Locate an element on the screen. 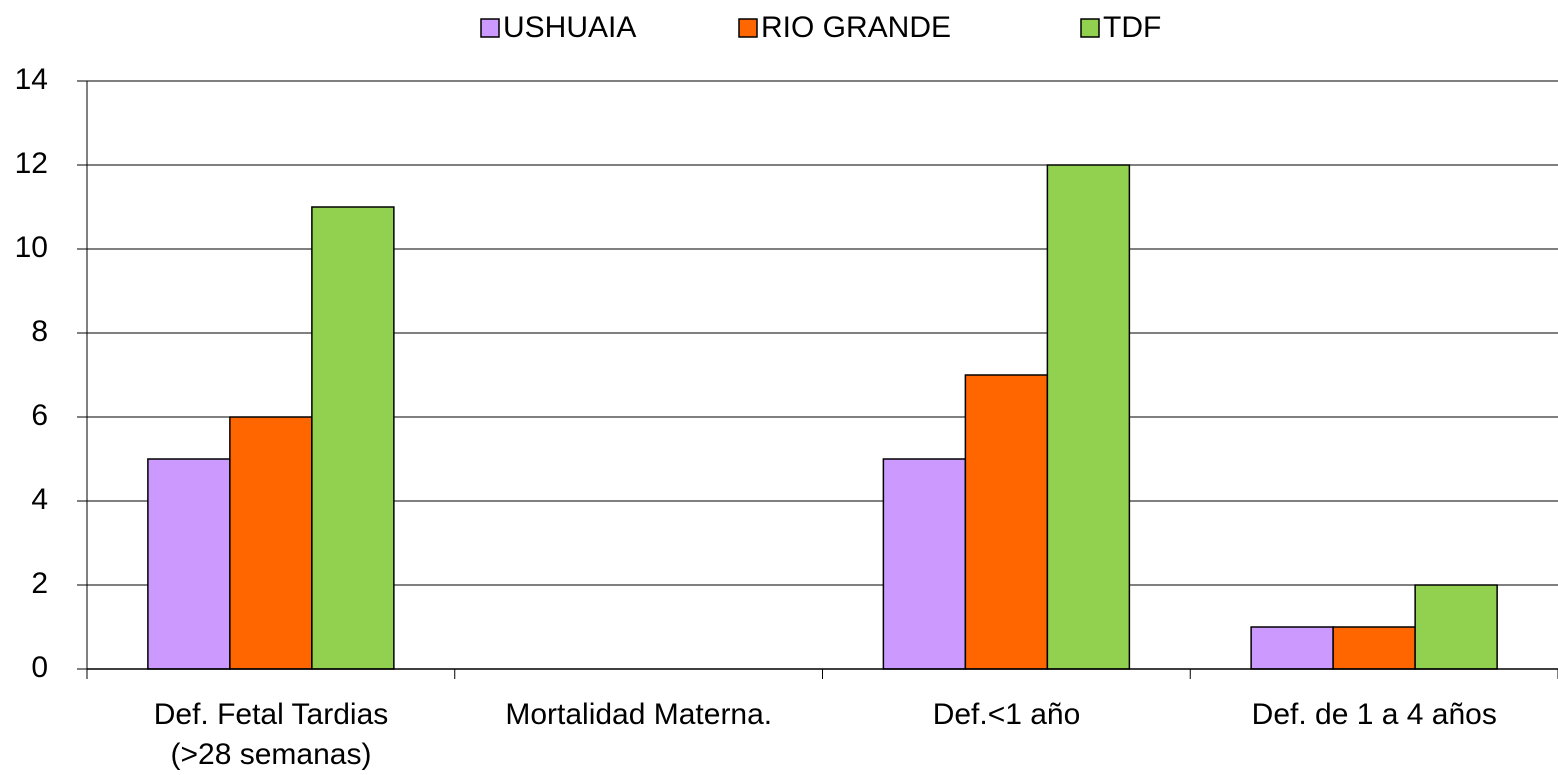  y-tick-label: 0 is located at coordinates (39, 667).